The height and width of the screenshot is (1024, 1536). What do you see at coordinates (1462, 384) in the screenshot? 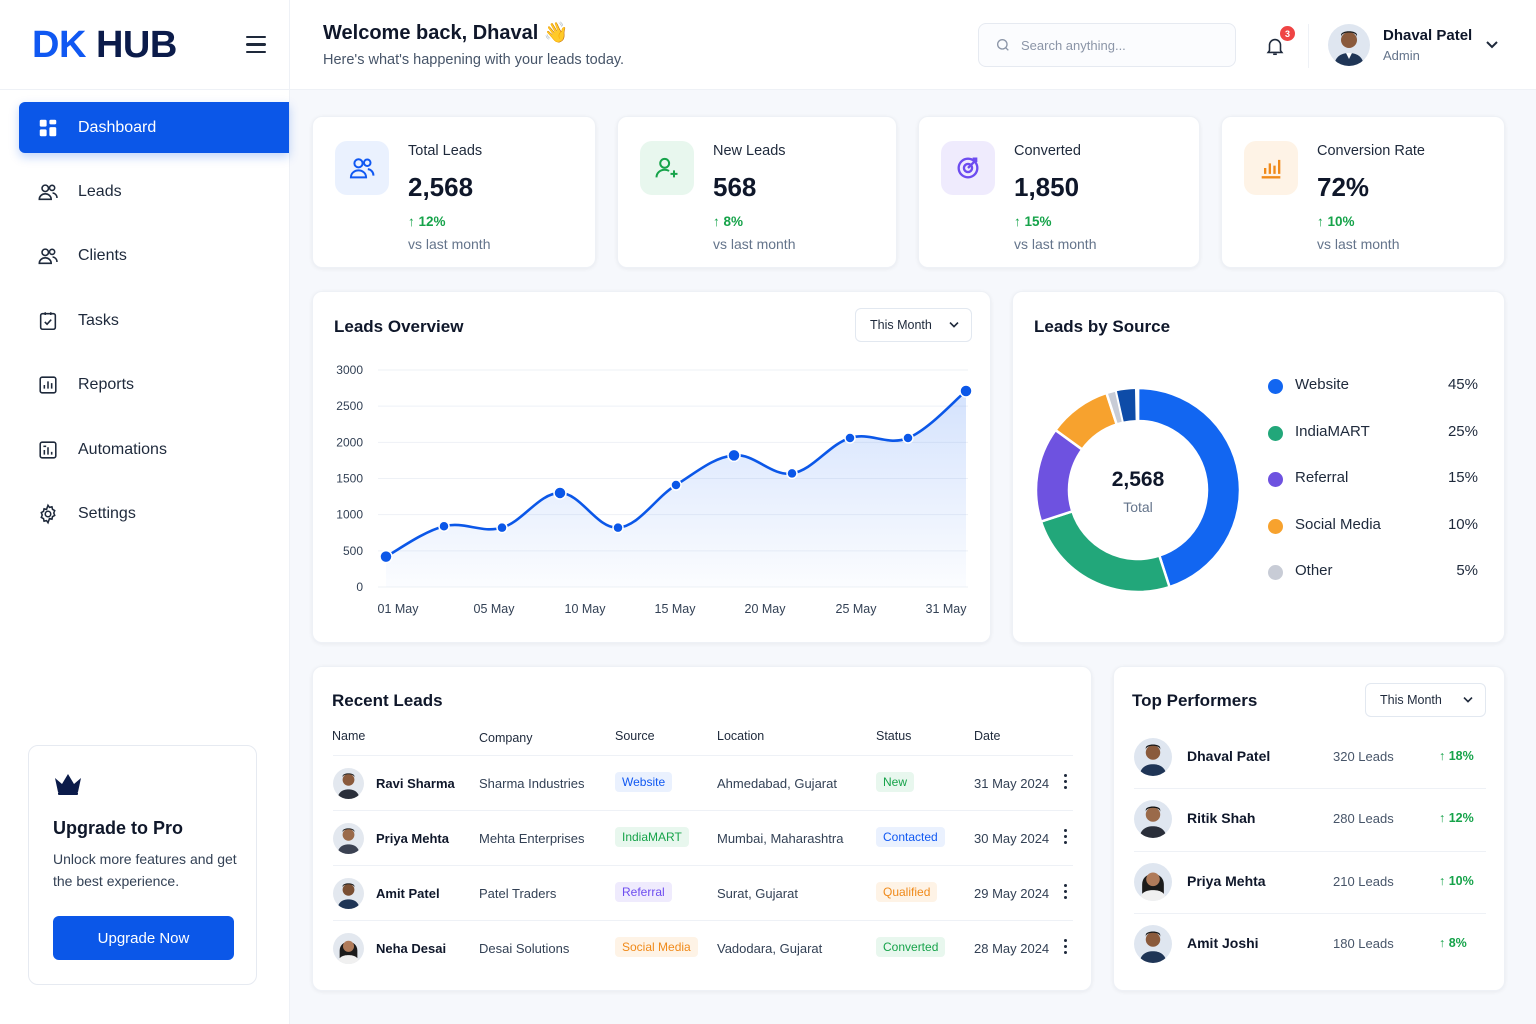
I see `legend-value: 45%` at bounding box center [1462, 384].